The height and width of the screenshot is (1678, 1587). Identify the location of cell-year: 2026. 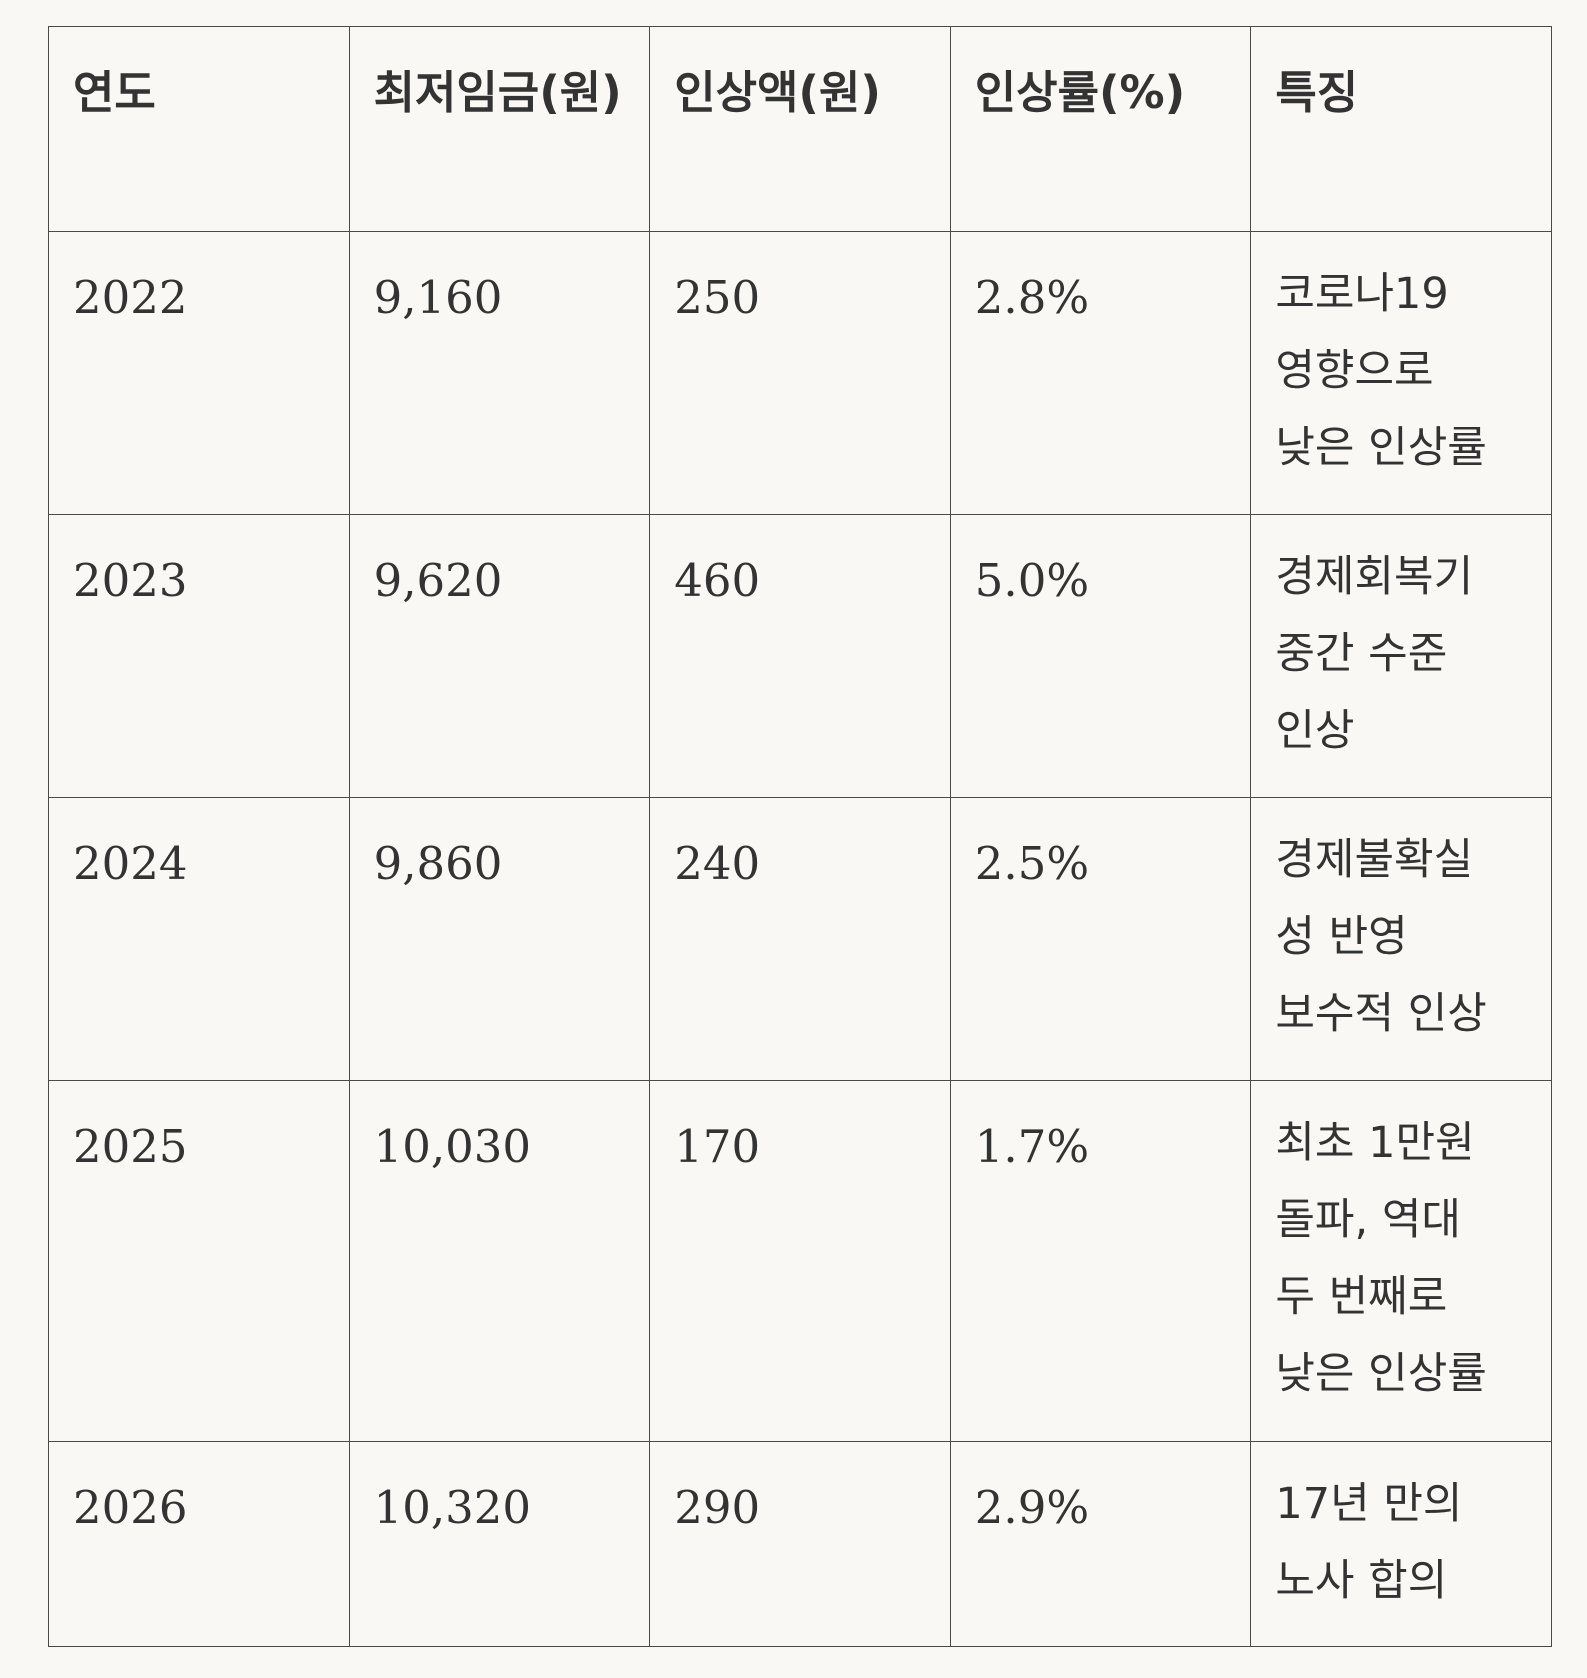
(199, 1544).